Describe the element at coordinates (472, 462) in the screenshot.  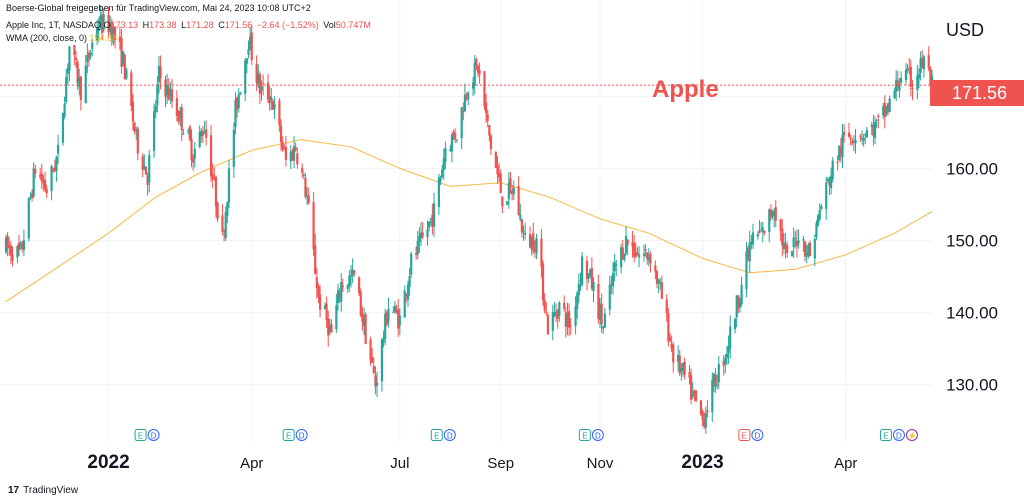
I see `time-axis: 2022 Apr Jul Sep Nov 2023 Apr` at that location.